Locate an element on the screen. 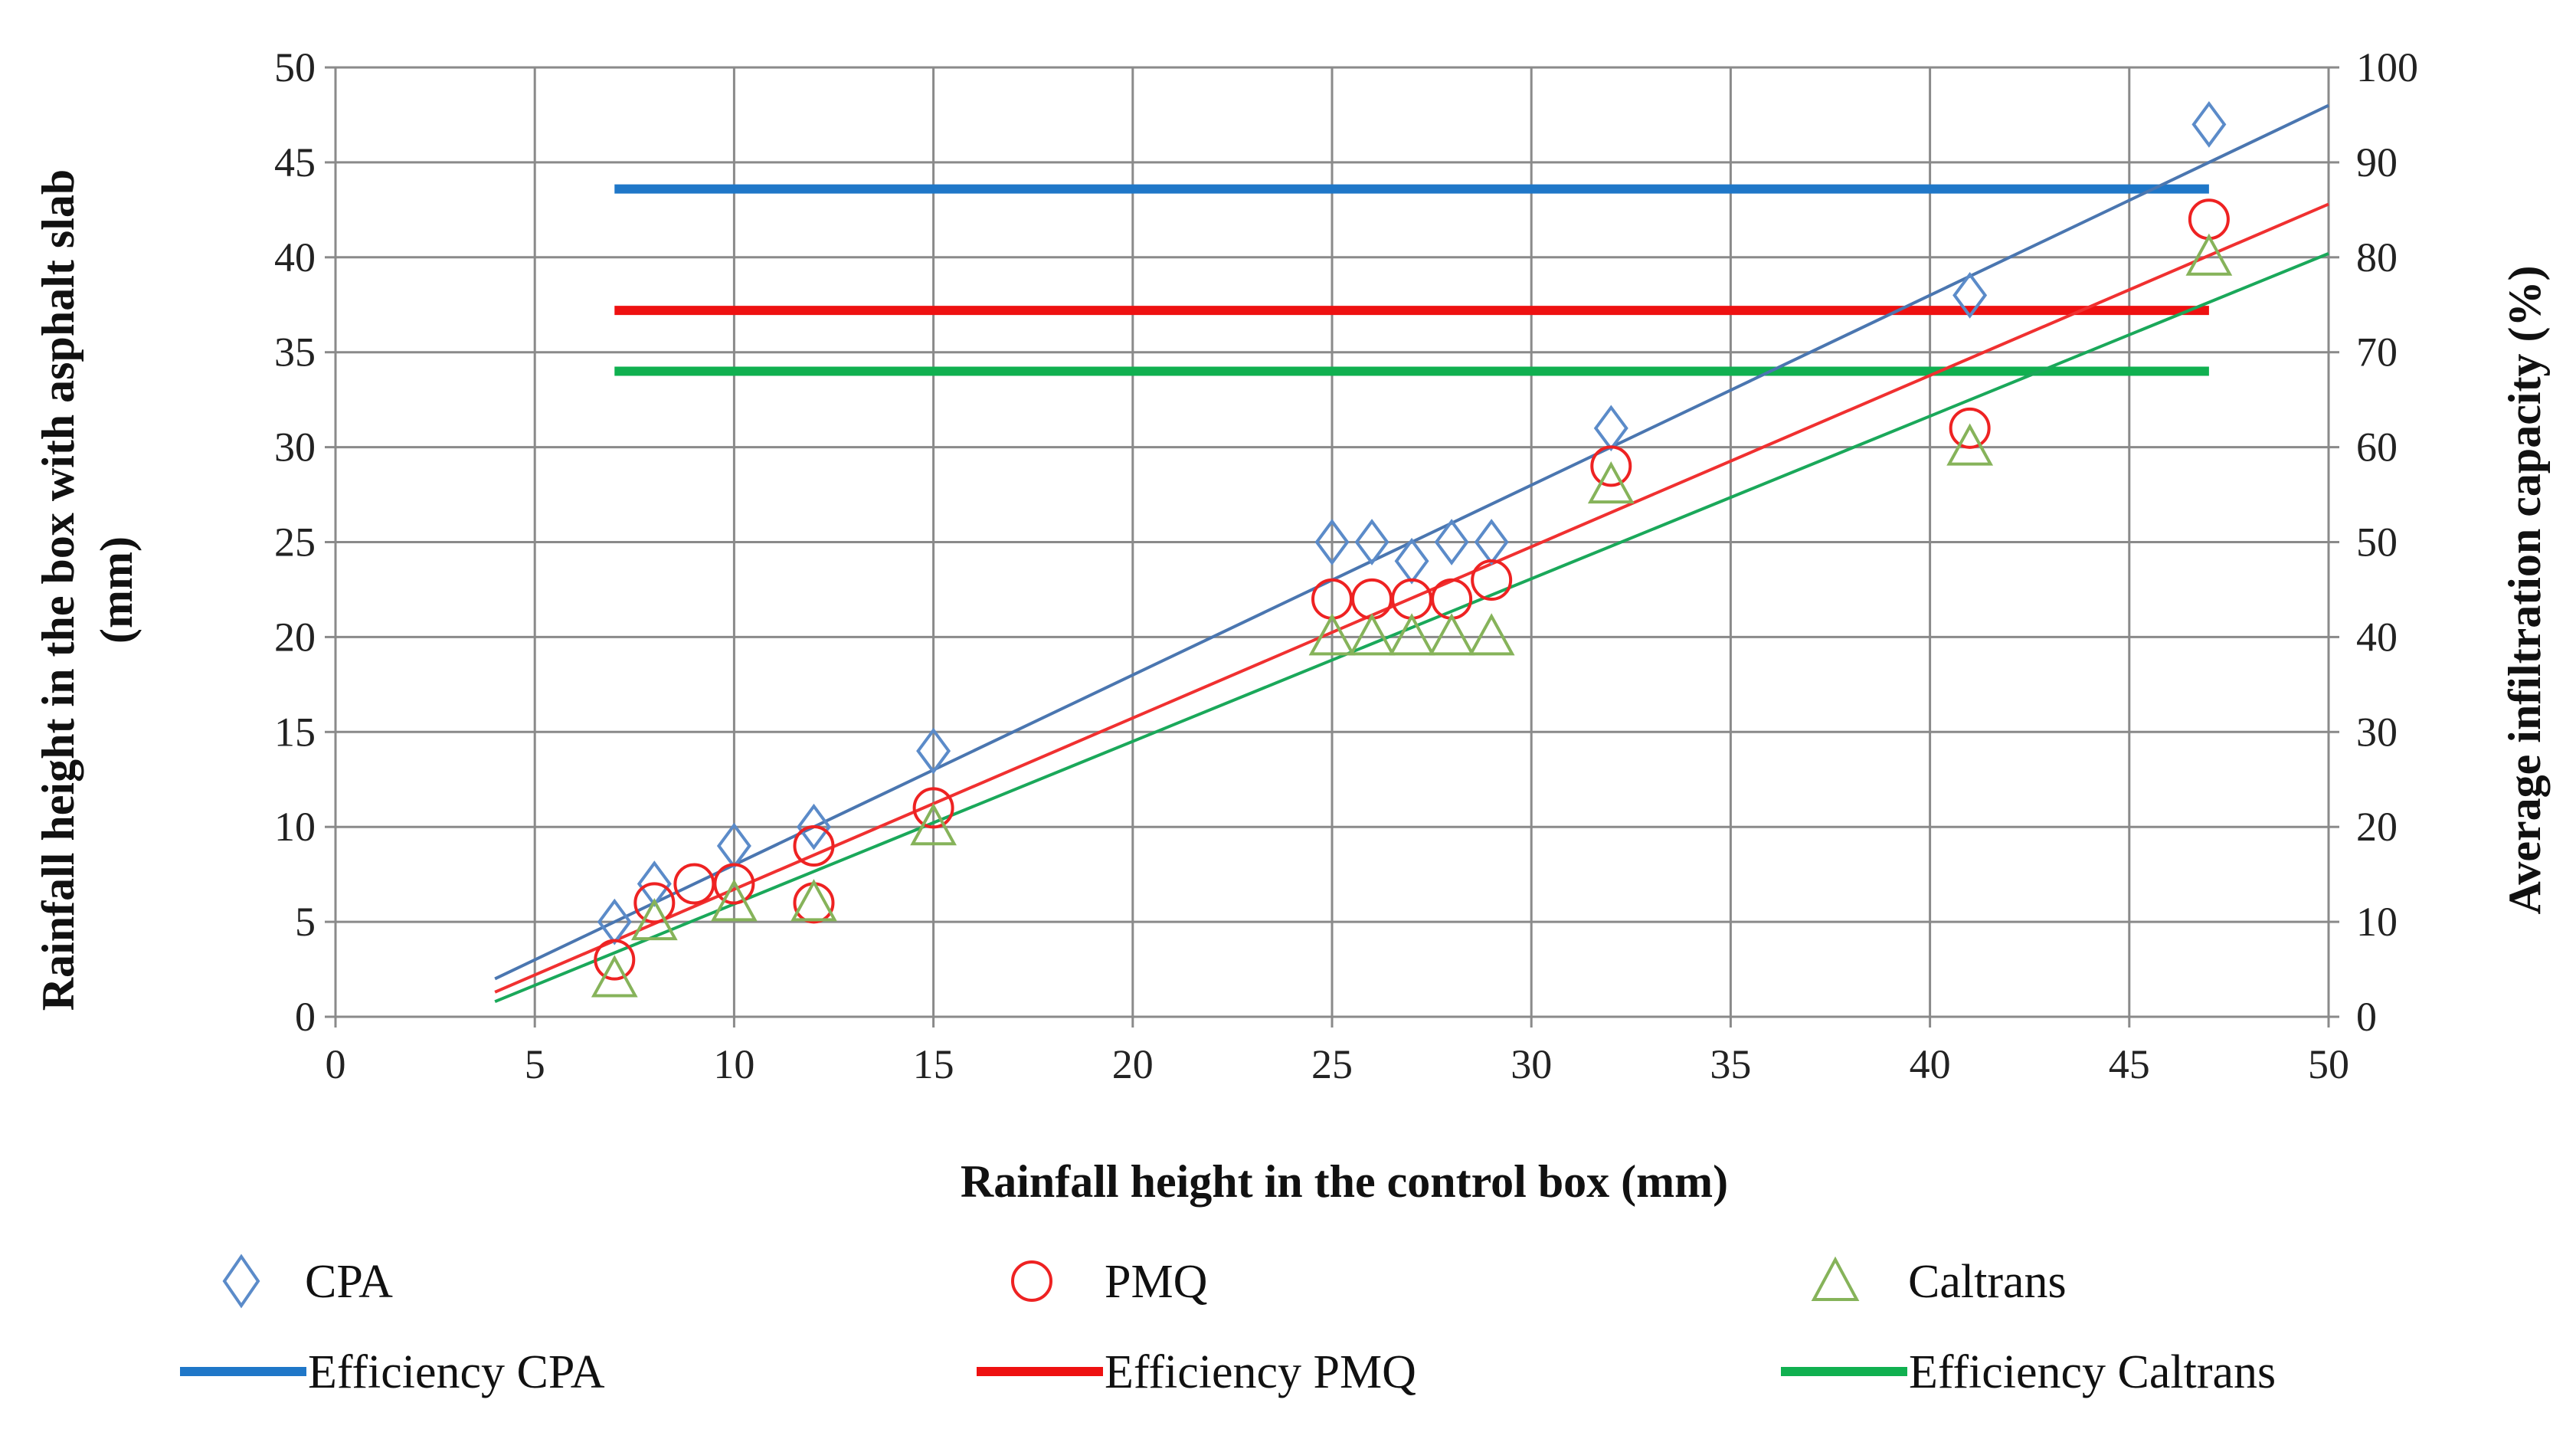 The height and width of the screenshot is (1429, 2576). y-tick-label-left: 15 is located at coordinates (295, 732).